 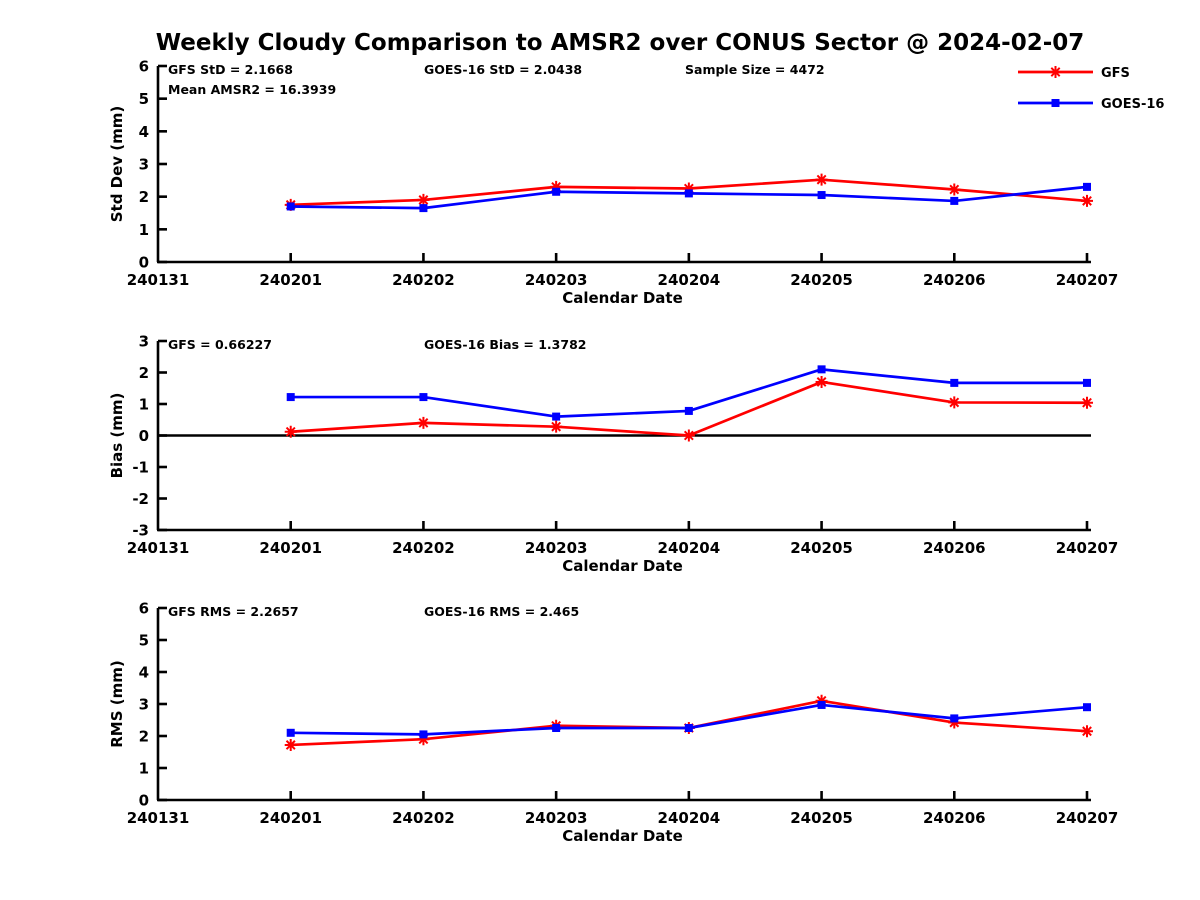 What do you see at coordinates (230, 69) in the screenshot?
I see `std-dev-annotation: GFS StD = 2.1668` at bounding box center [230, 69].